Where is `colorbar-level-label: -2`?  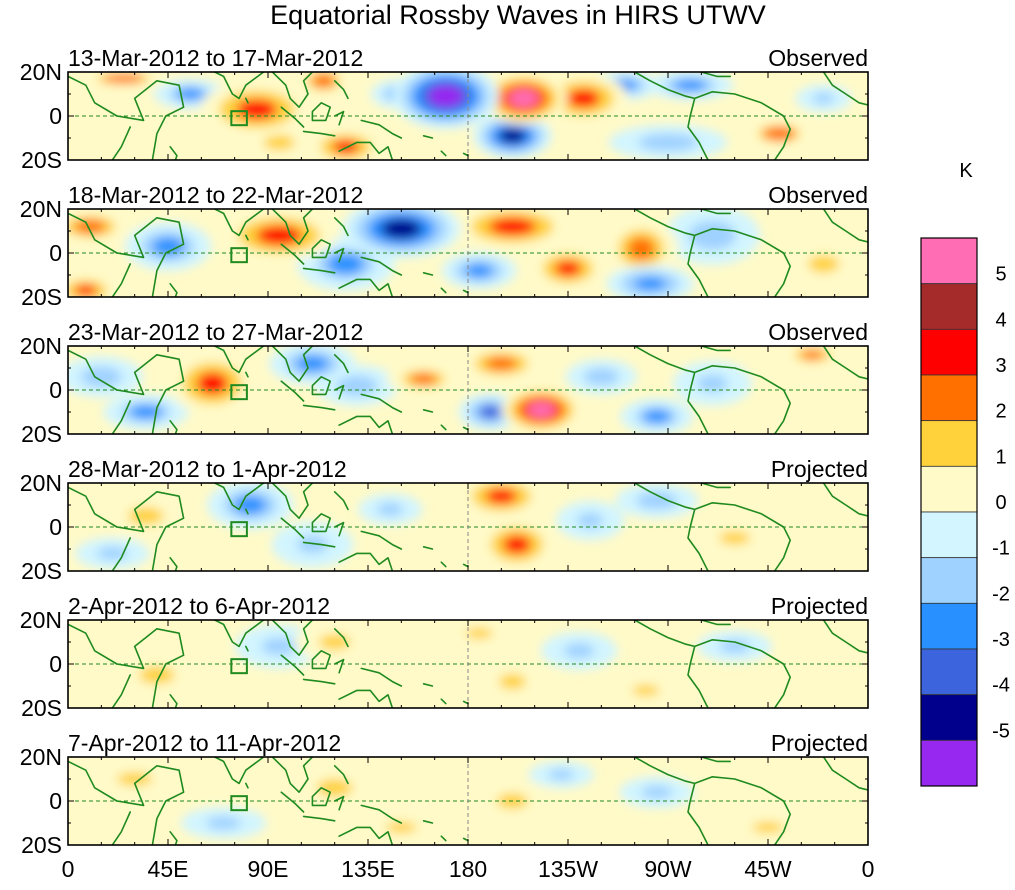 colorbar-level-label: -2 is located at coordinates (1001, 594).